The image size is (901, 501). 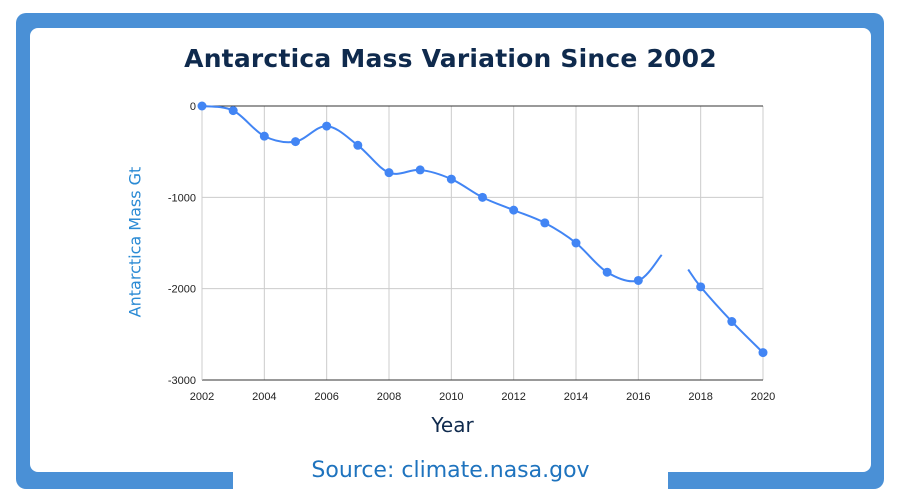 What do you see at coordinates (326, 397) in the screenshot?
I see `x-tick-label: 2006` at bounding box center [326, 397].